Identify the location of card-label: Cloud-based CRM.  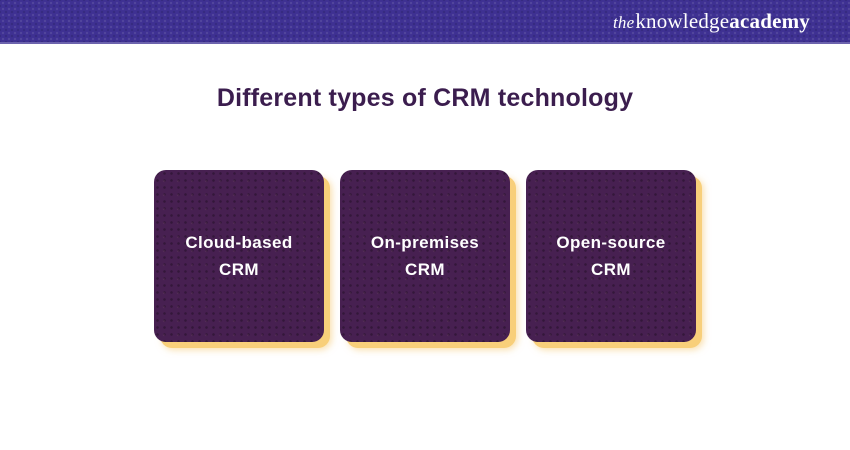
(238, 256).